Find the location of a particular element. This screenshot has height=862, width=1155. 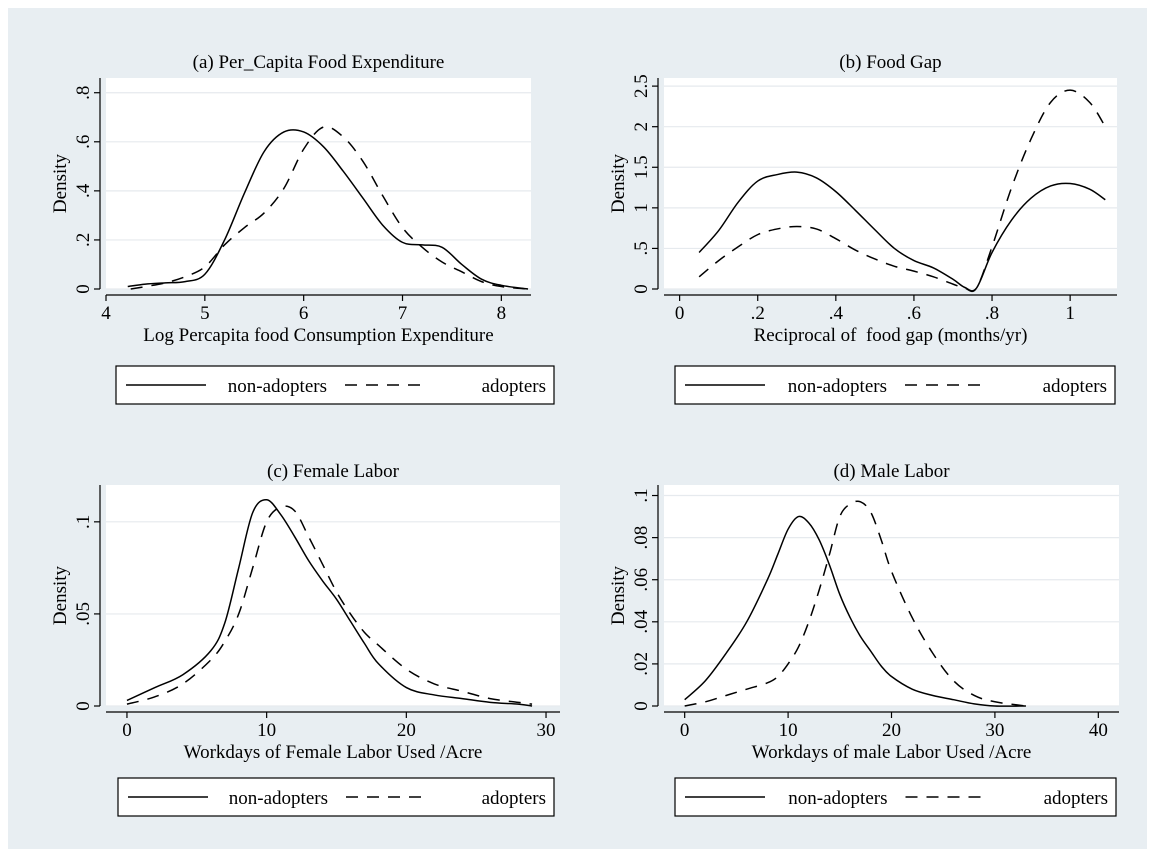

x-tick-label: .6 is located at coordinates (914, 313).